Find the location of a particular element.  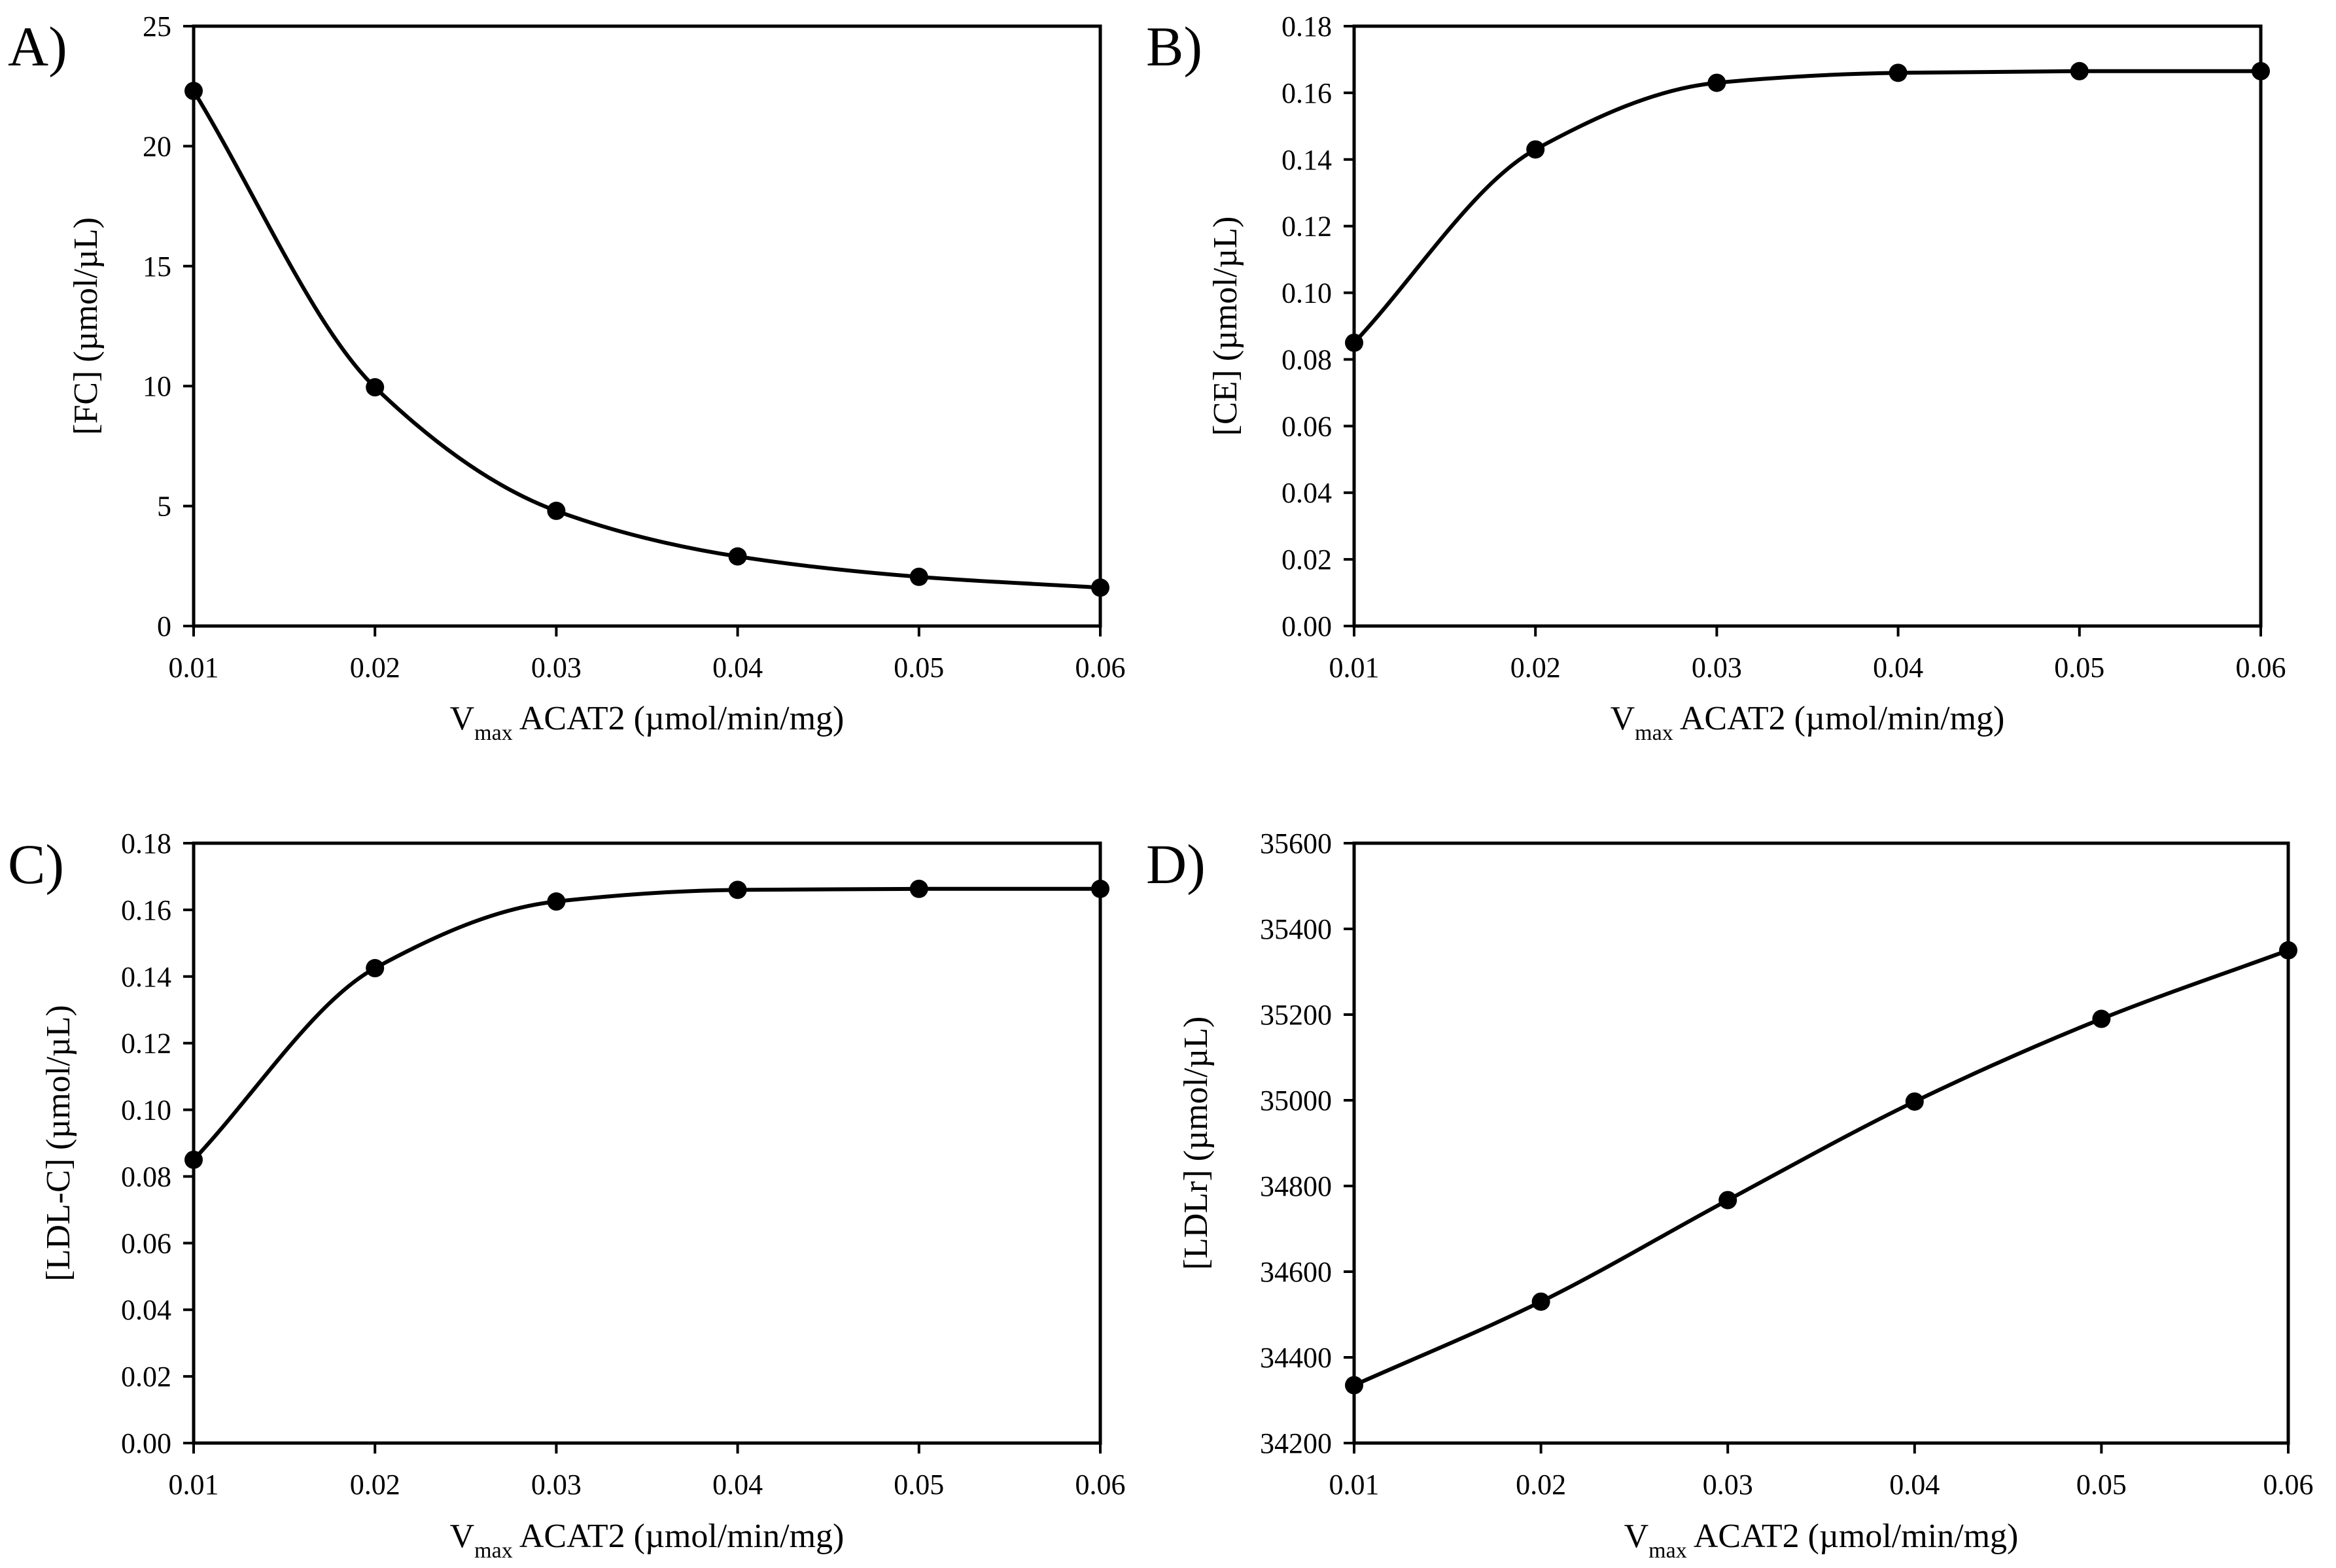

y-axis-title: [LDL-C] (µmol/µL) is located at coordinates (58, 1143).